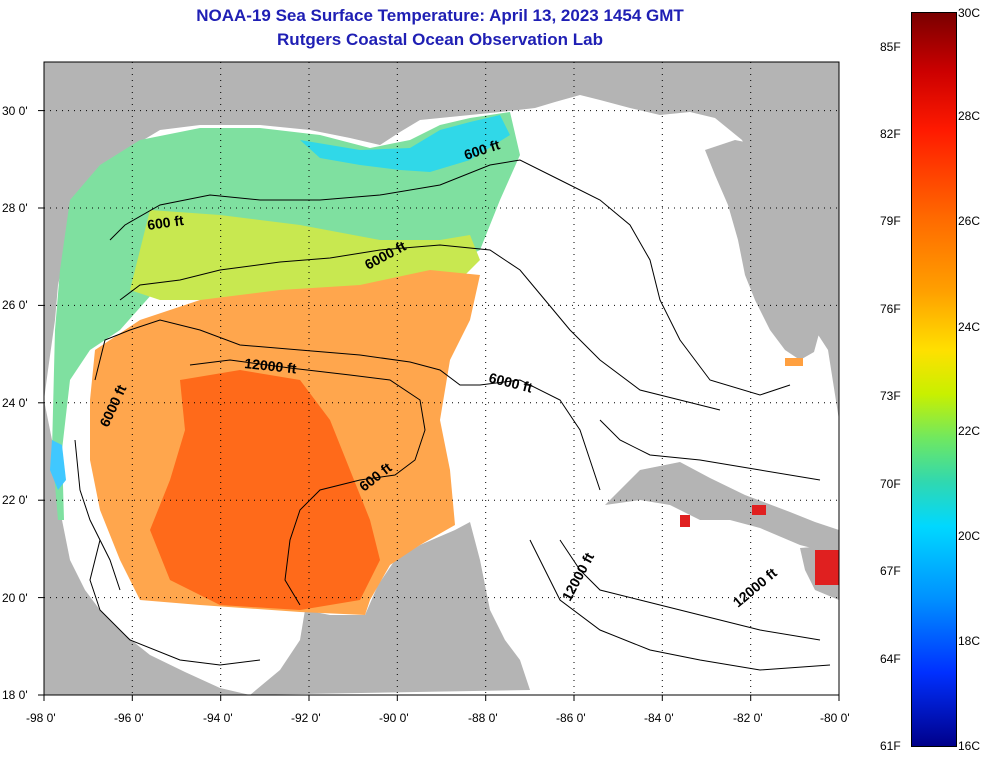 The width and height of the screenshot is (992, 761). Describe the element at coordinates (969, 221) in the screenshot. I see `colorbar-c-label: 26C` at that location.